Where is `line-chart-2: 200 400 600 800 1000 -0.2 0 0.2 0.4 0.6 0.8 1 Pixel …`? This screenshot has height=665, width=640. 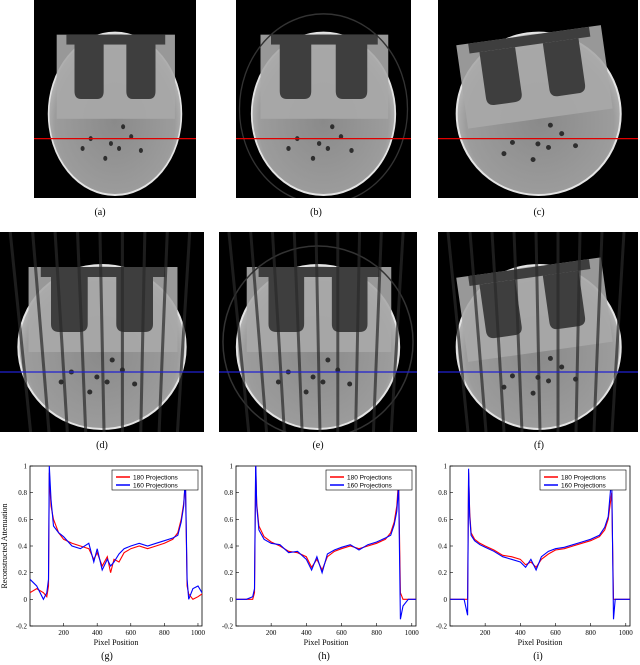
line-chart-2: 200 400 600 800 1000 -0.2 0 0.2 0.4 0.6 0.8 1 Pixel … is located at coordinates (535, 555).